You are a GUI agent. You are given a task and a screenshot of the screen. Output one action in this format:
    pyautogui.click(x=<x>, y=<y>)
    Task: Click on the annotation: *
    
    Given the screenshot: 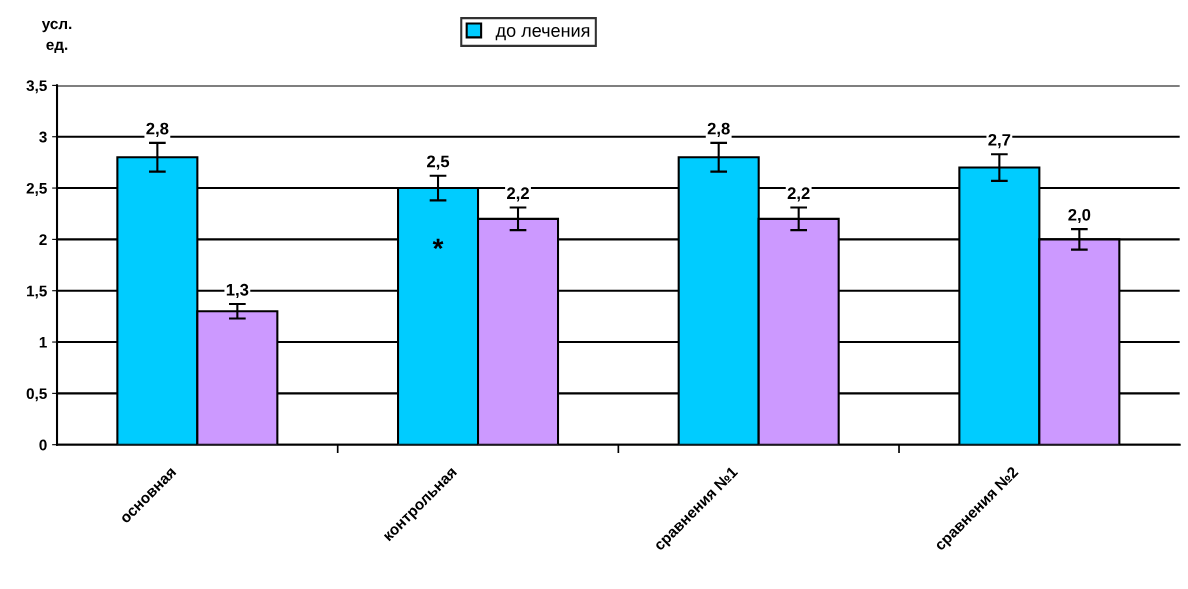 What is the action you would take?
    pyautogui.click(x=438, y=244)
    